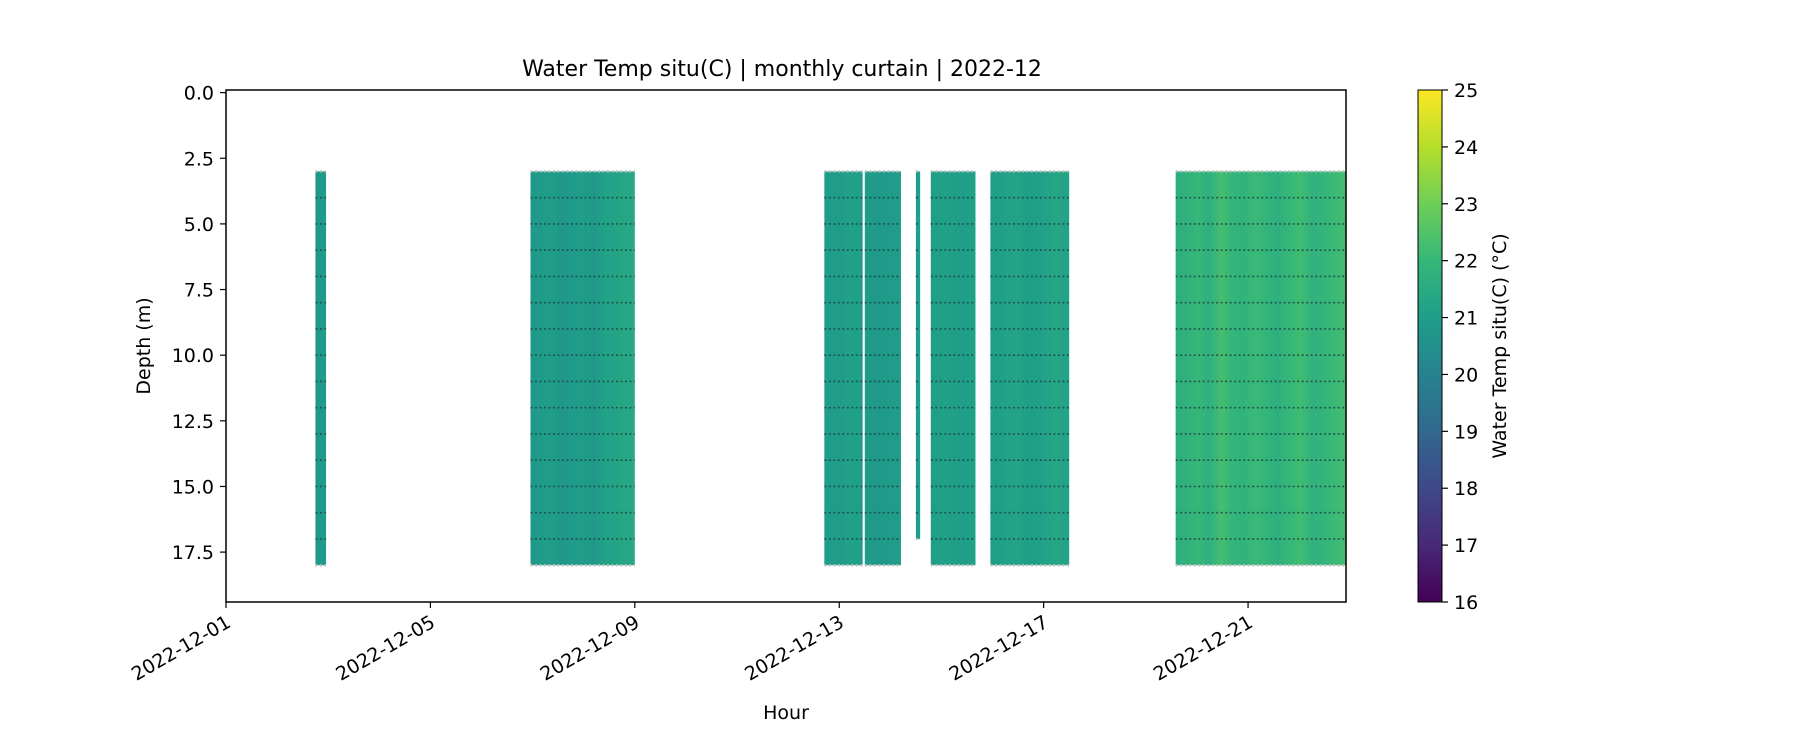 Image resolution: width=1800 pixels, height=750 pixels. What do you see at coordinates (590, 648) in the screenshot?
I see `x-tick-label: 2022-12-09` at bounding box center [590, 648].